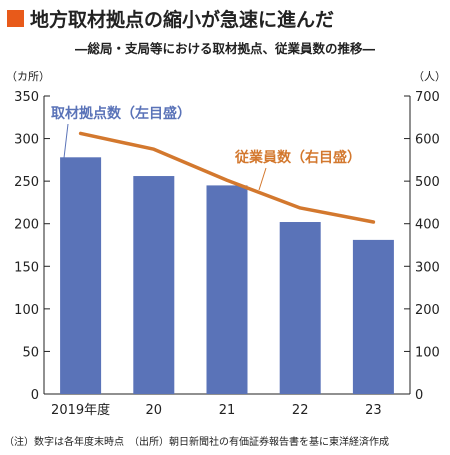  I want to click on chart-subtitle: ―総局・支局等における取材拠点、従業員数の推移―, so click(224, 48).